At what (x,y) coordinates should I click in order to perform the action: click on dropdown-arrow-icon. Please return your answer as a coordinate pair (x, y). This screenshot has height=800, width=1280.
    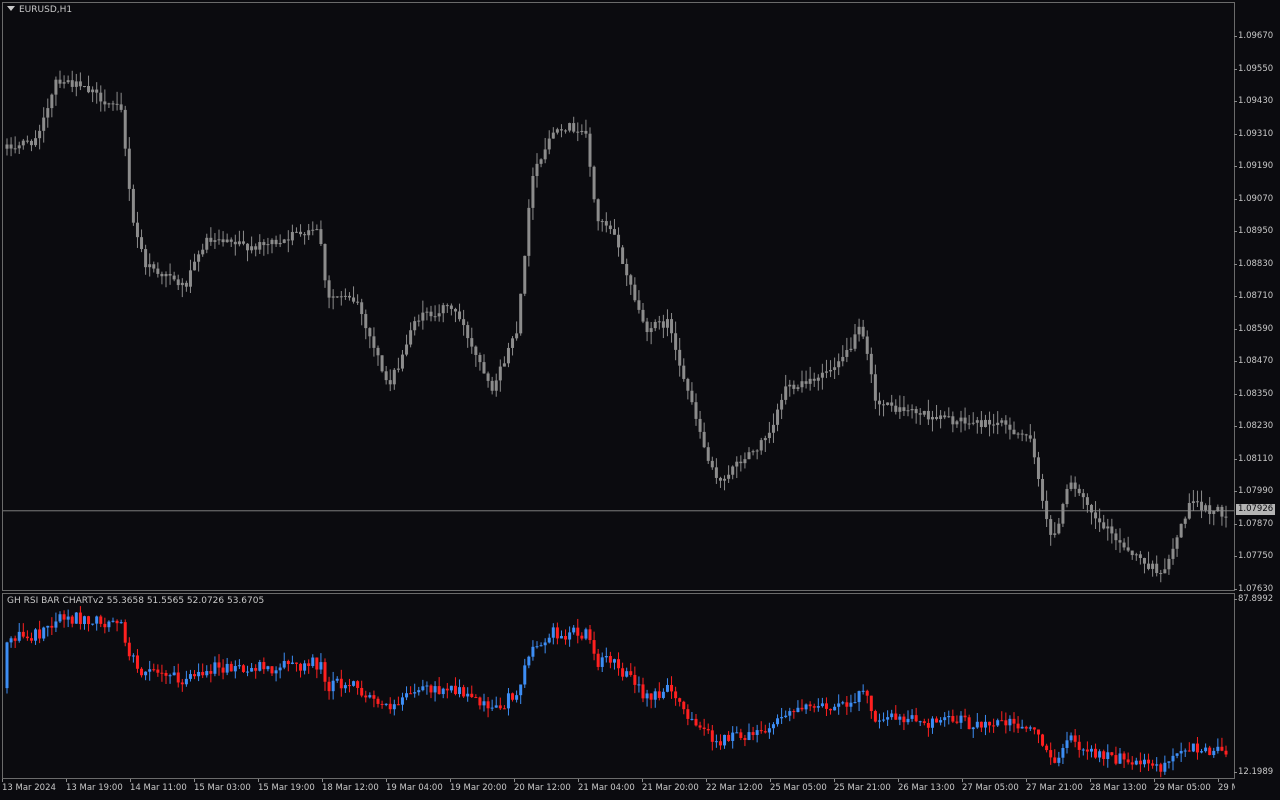
    Looking at the image, I should click on (11, 8).